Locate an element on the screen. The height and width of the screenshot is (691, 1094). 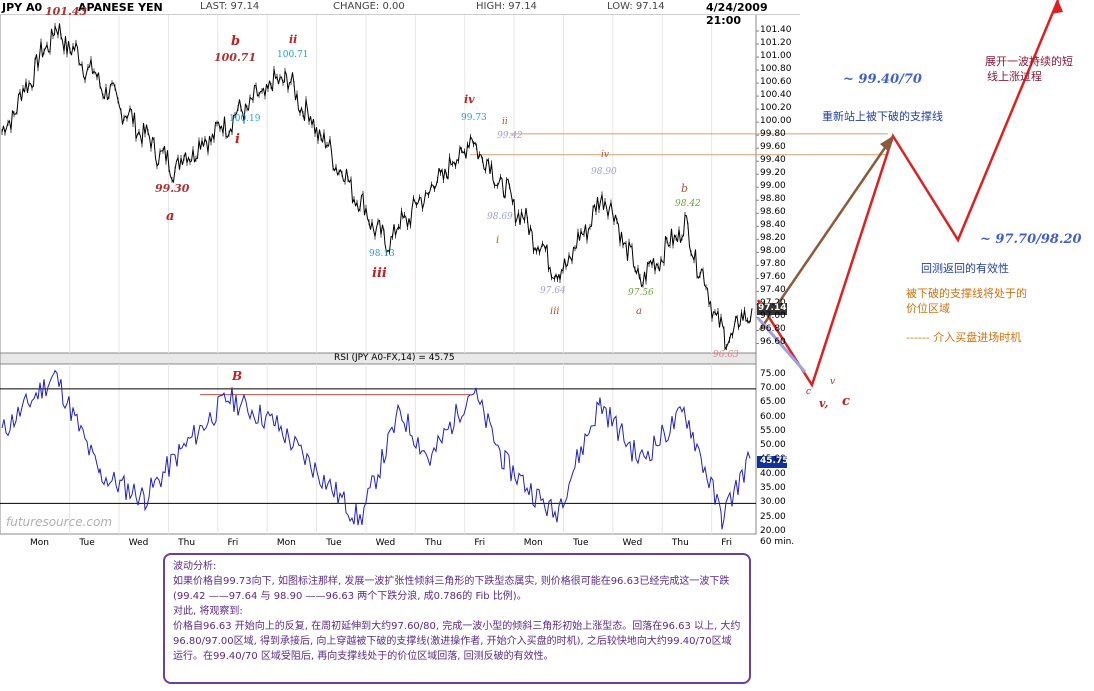
wave-c-red: c is located at coordinates (846, 401).